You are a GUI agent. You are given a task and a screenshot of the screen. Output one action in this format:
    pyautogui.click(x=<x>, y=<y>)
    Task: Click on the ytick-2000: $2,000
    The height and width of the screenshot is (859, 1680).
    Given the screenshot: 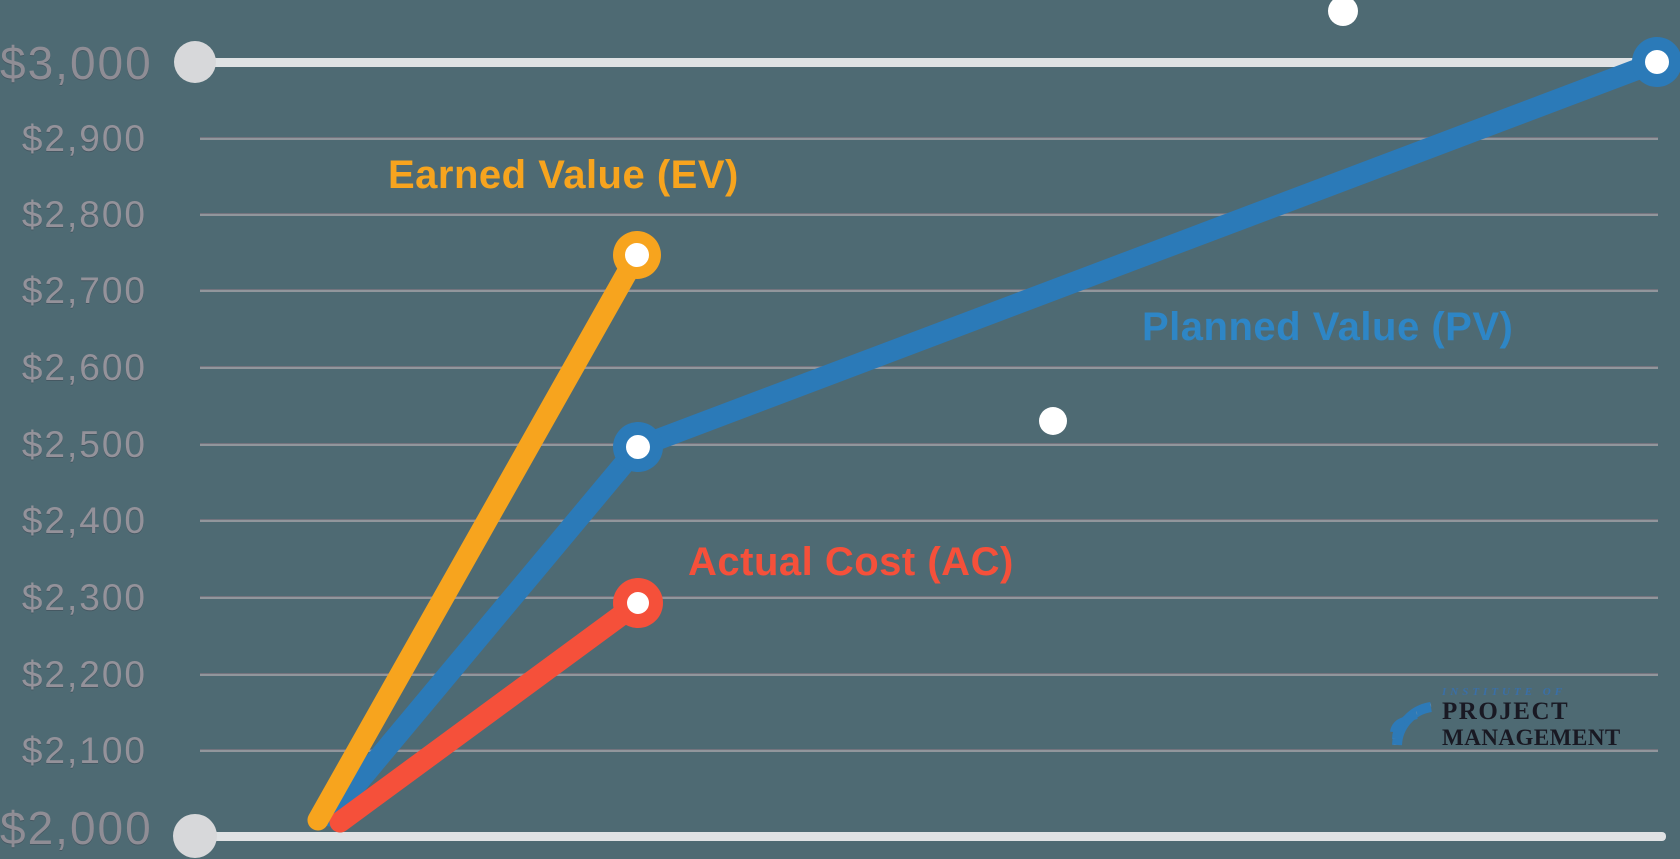 What is the action you would take?
    pyautogui.click(x=76, y=828)
    